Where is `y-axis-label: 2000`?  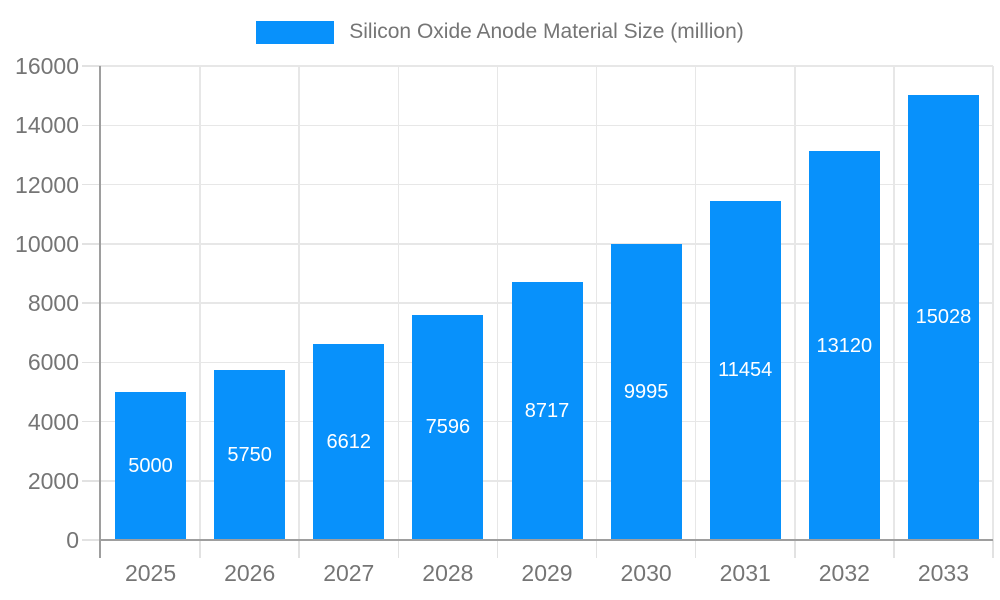 y-axis-label: 2000 is located at coordinates (53, 480).